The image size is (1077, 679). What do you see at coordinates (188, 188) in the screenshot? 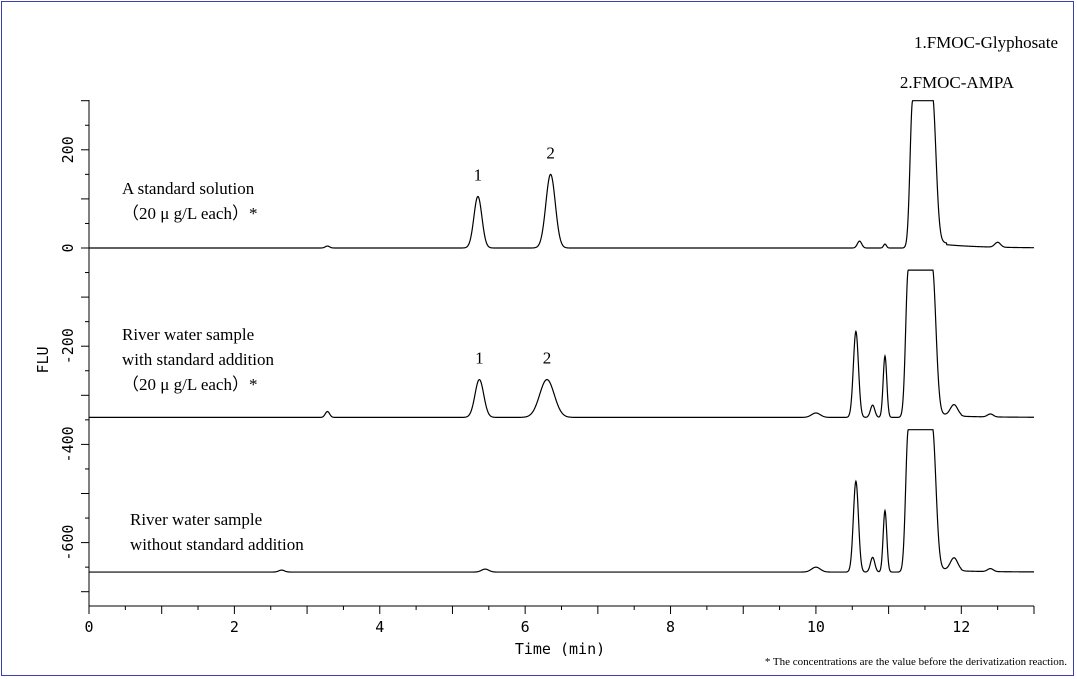
I see `trace-label-1: A standard solution` at bounding box center [188, 188].